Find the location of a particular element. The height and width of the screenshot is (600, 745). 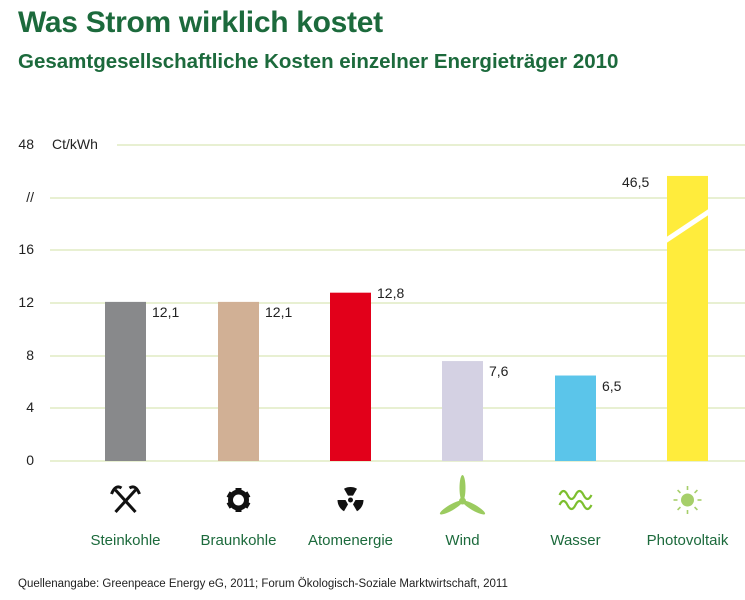

axis-break-mark is located at coordinates (687, 226).